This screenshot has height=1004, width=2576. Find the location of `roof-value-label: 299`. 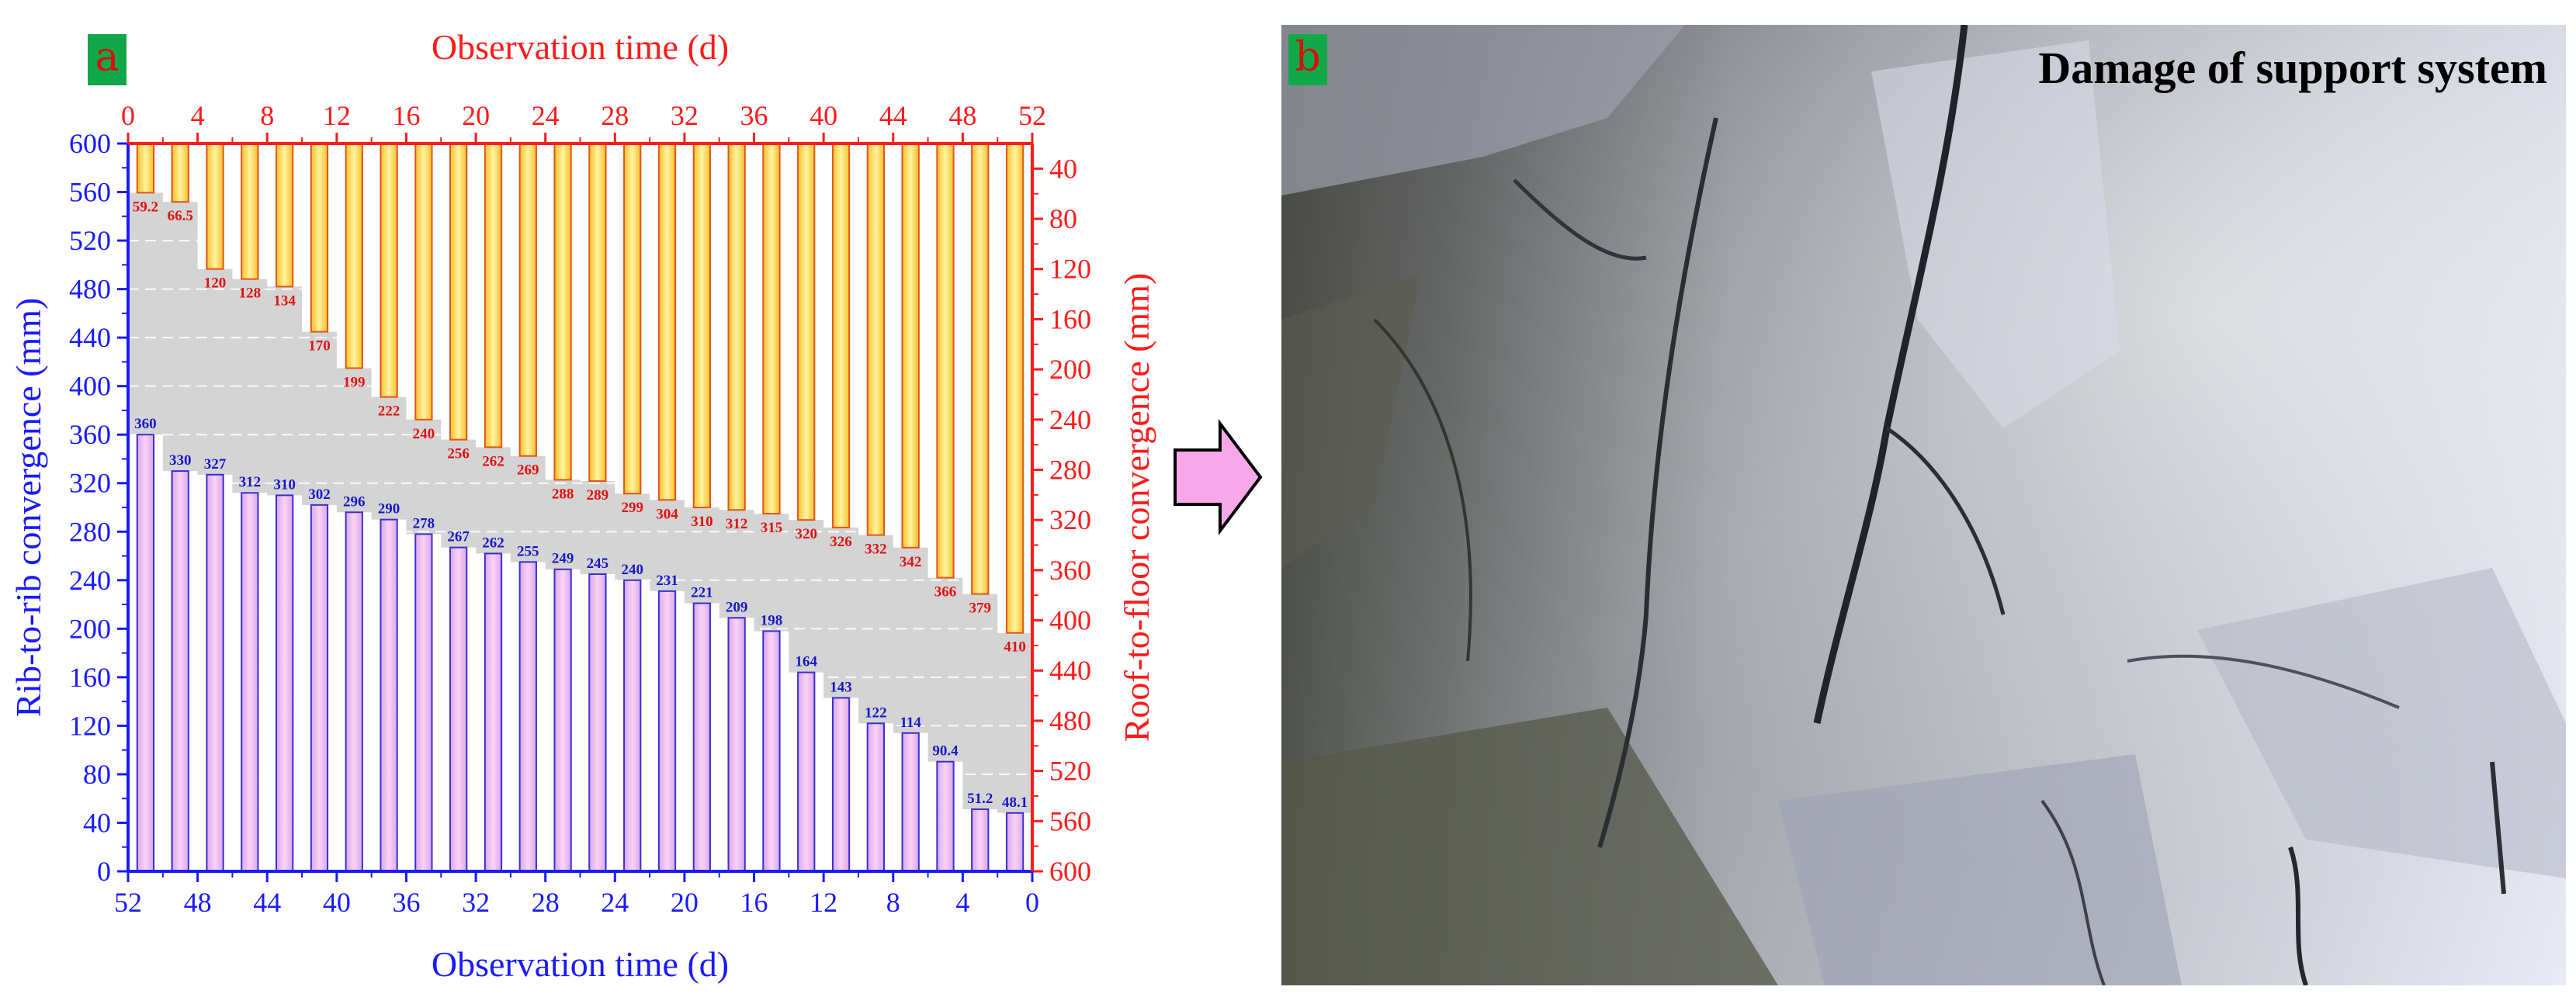

roof-value-label: 299 is located at coordinates (632, 508).